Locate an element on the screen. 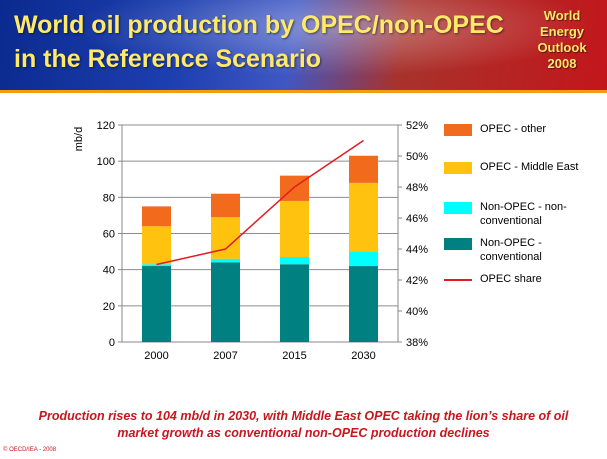 This screenshot has height=459, width=607. weo-logo-line-4: 2008 is located at coordinates (562, 63).